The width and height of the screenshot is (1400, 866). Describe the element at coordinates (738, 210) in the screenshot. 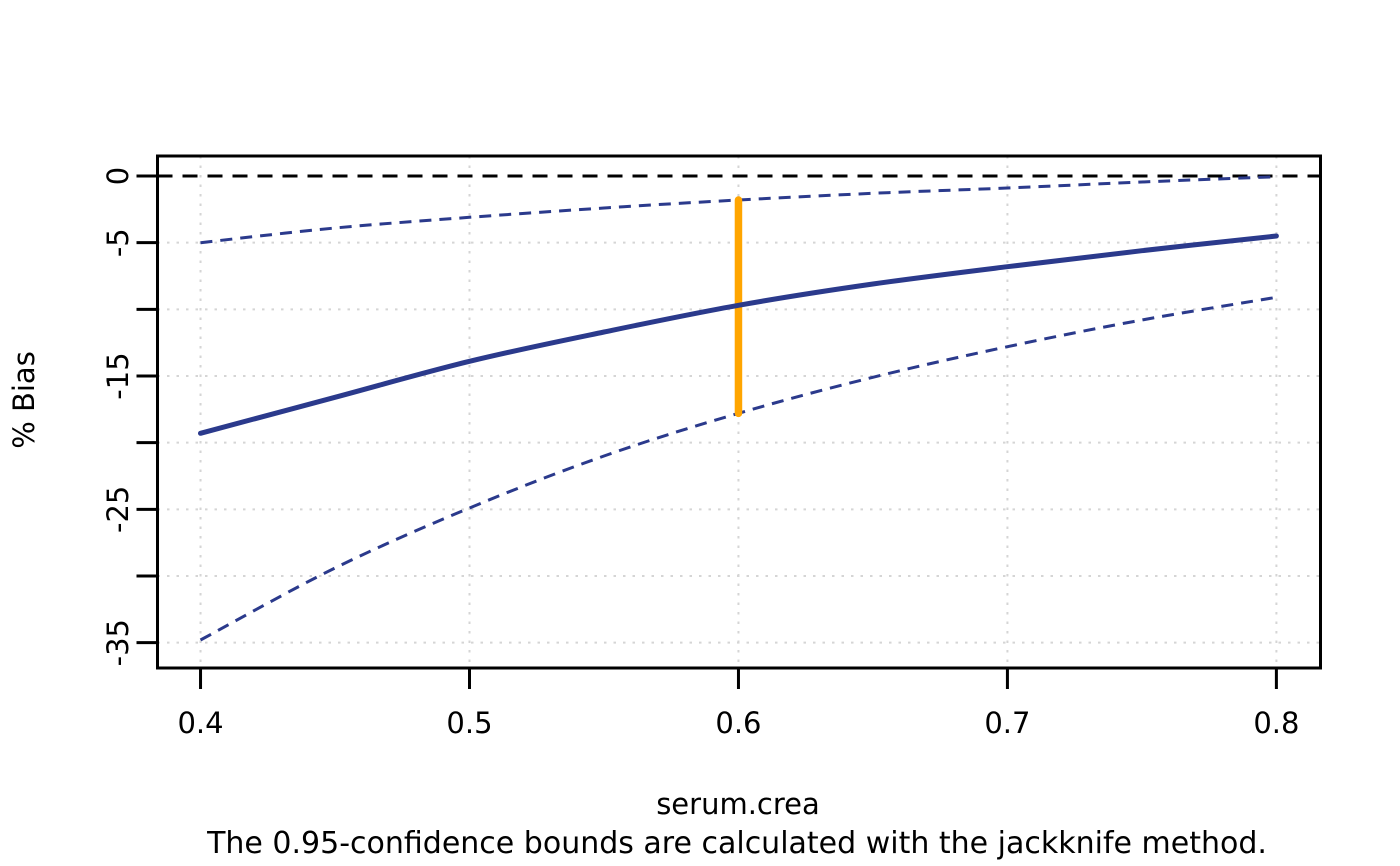

I see `upper-confidence-bound-curve` at that location.